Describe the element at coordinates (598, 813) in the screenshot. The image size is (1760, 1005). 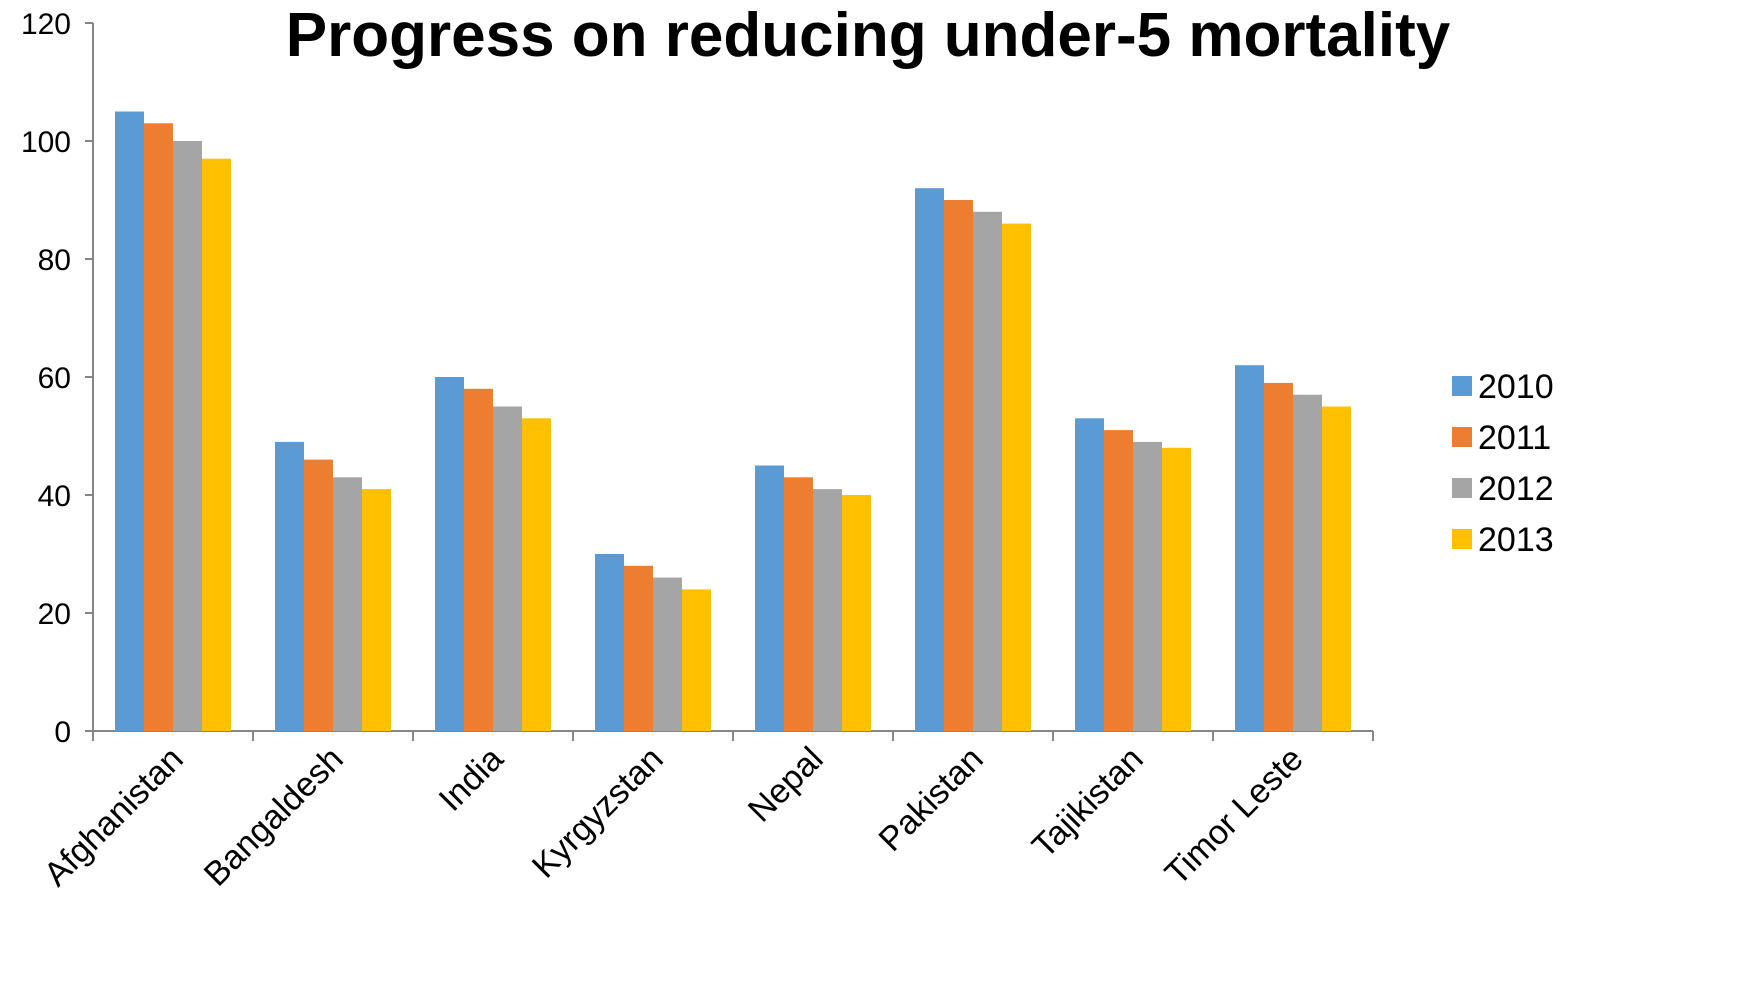
I see `x-category-label: Kyrgyzstan` at that location.